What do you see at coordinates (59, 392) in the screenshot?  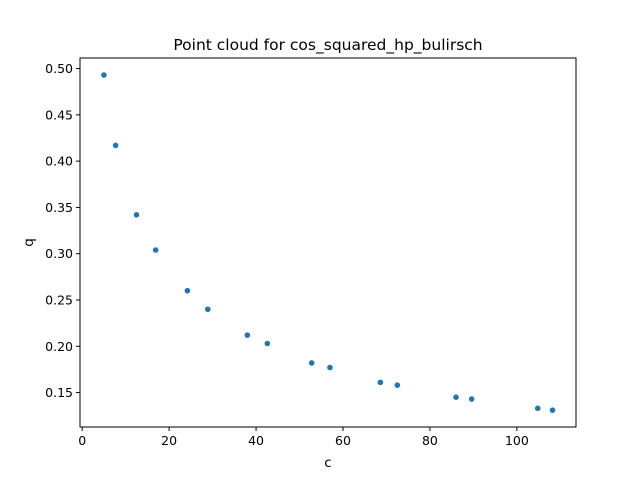 I see `y-tick-label: 0.15` at bounding box center [59, 392].